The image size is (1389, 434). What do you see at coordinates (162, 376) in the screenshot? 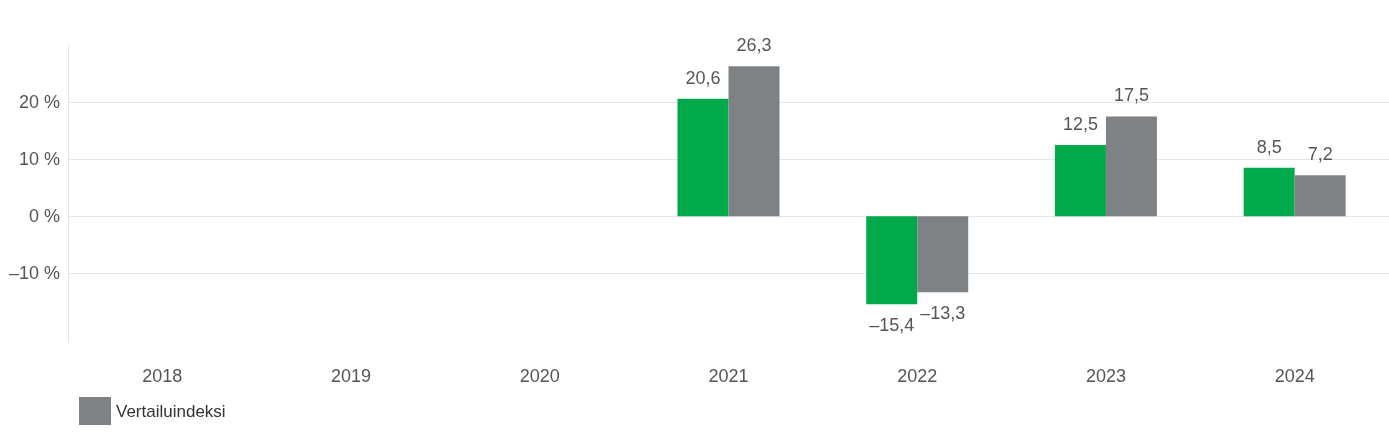
I see `x-tick-label: 2018` at bounding box center [162, 376].